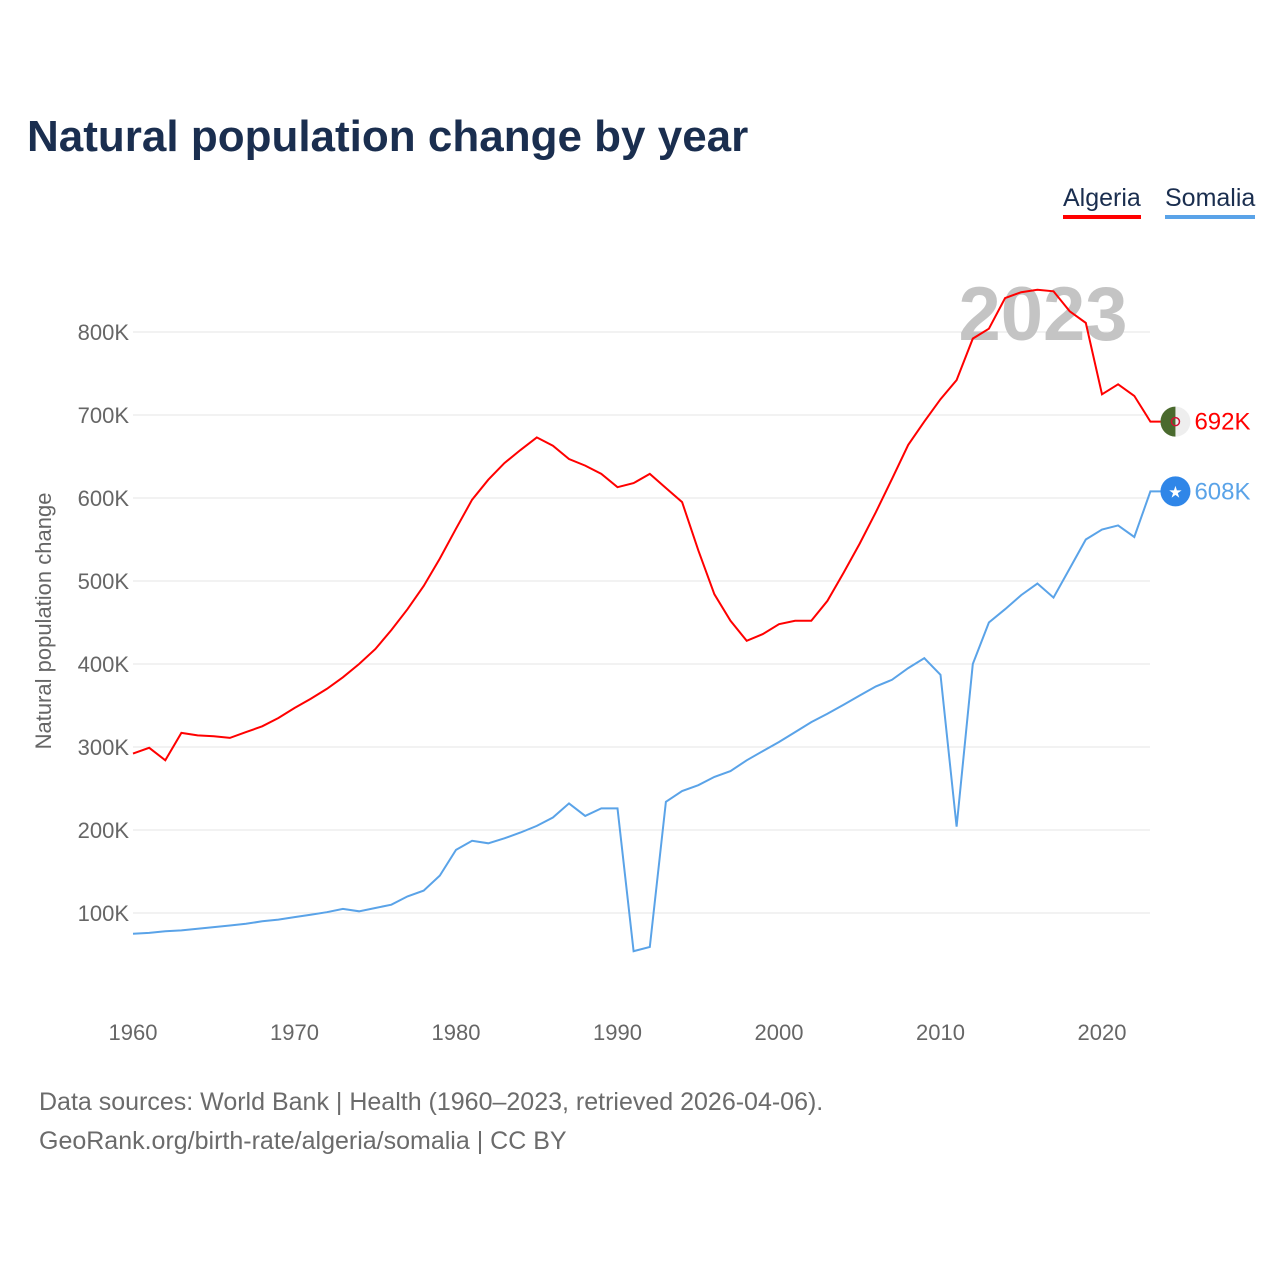 The height and width of the screenshot is (1280, 1280). What do you see at coordinates (1222, 422) in the screenshot?
I see `end-value-label: 692K` at bounding box center [1222, 422].